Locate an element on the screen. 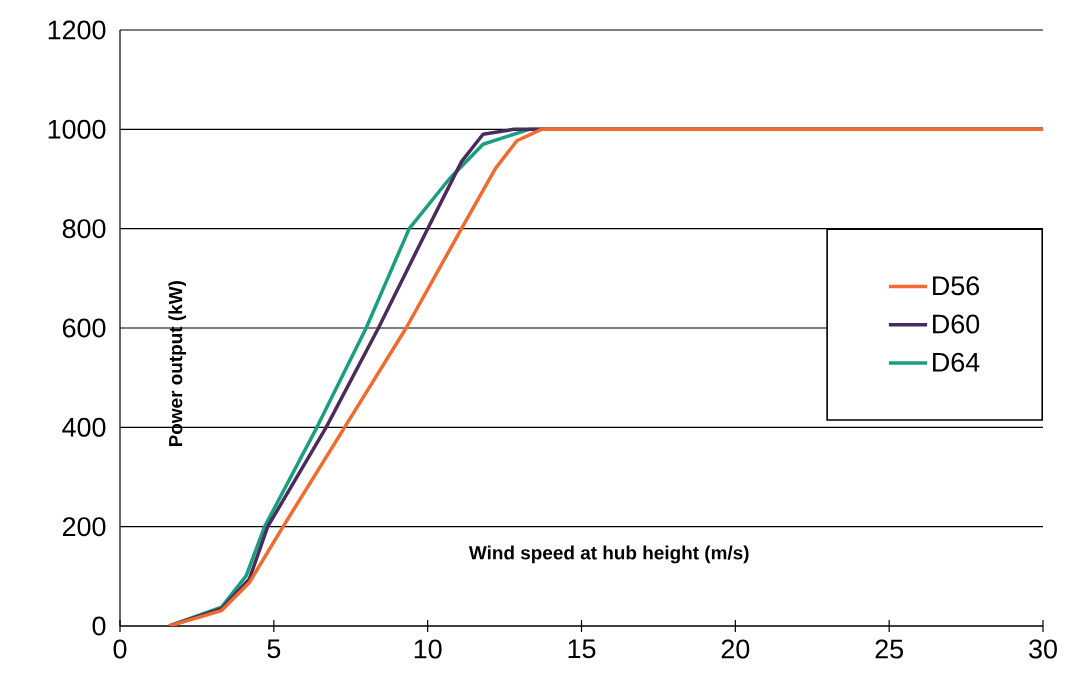  x-tick-label: 0 is located at coordinates (120, 649).